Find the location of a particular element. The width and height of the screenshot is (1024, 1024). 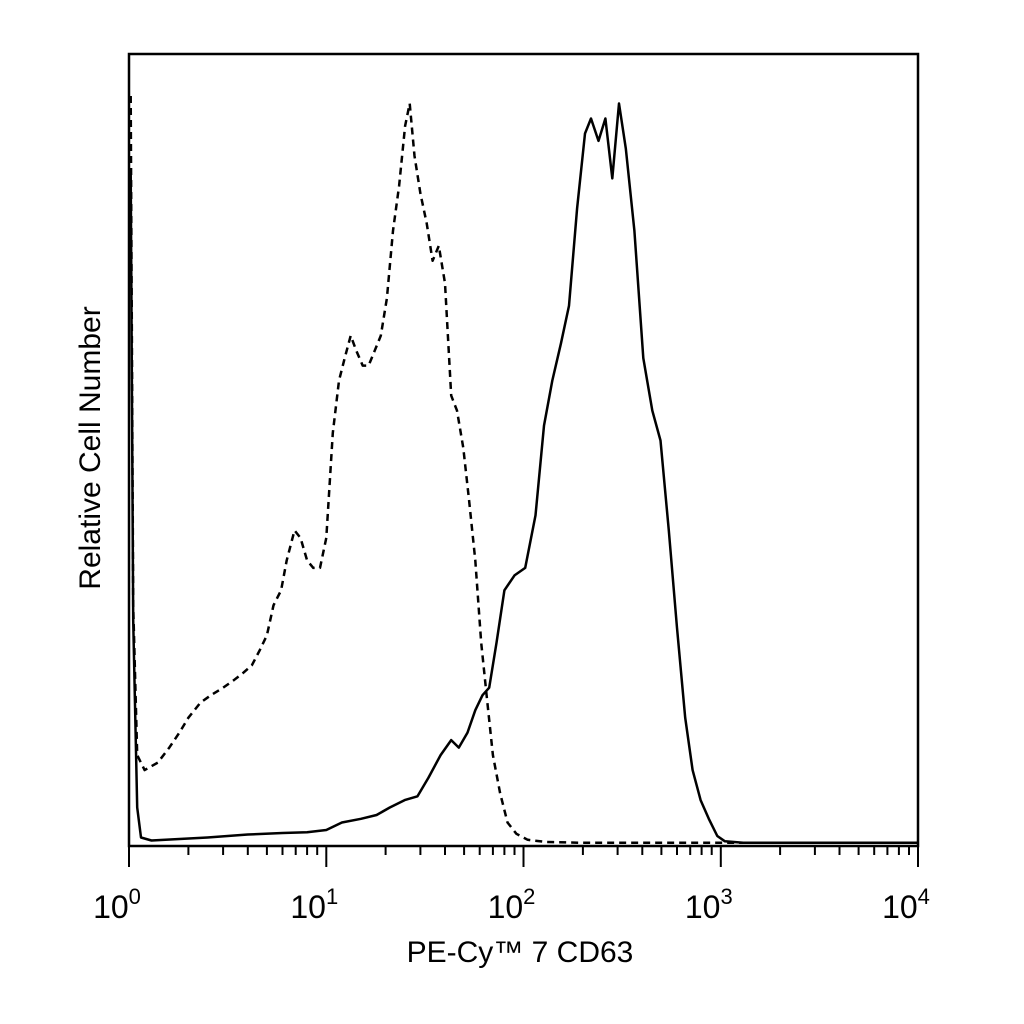

x-axis-tick-labels: 10⁰ 10¹ 10² 10³ 10⁴ is located at coordinates (511, 904).